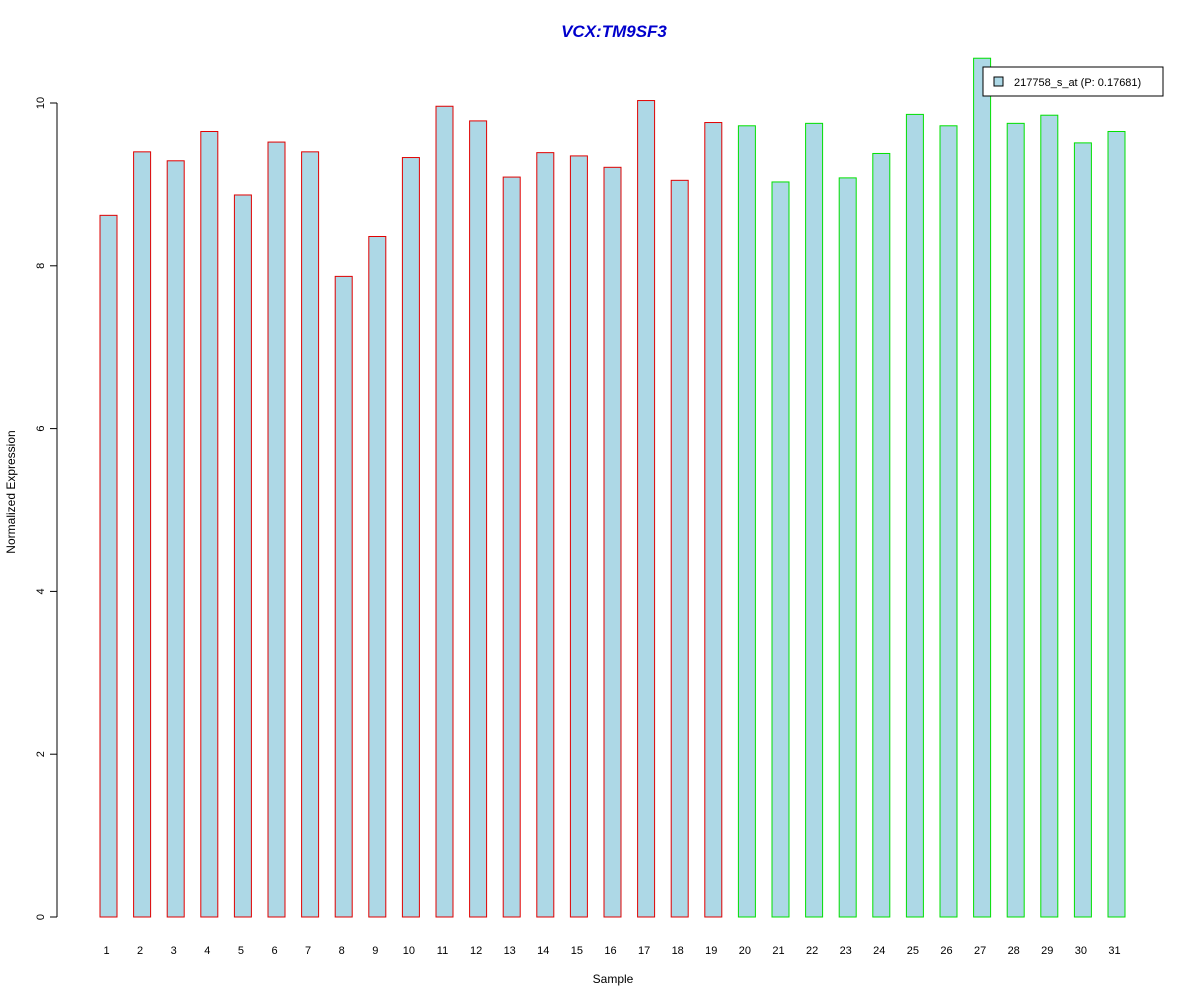 The width and height of the screenshot is (1200, 1000). Describe the element at coordinates (442, 951) in the screenshot. I see `x-tick-label: 11` at that location.